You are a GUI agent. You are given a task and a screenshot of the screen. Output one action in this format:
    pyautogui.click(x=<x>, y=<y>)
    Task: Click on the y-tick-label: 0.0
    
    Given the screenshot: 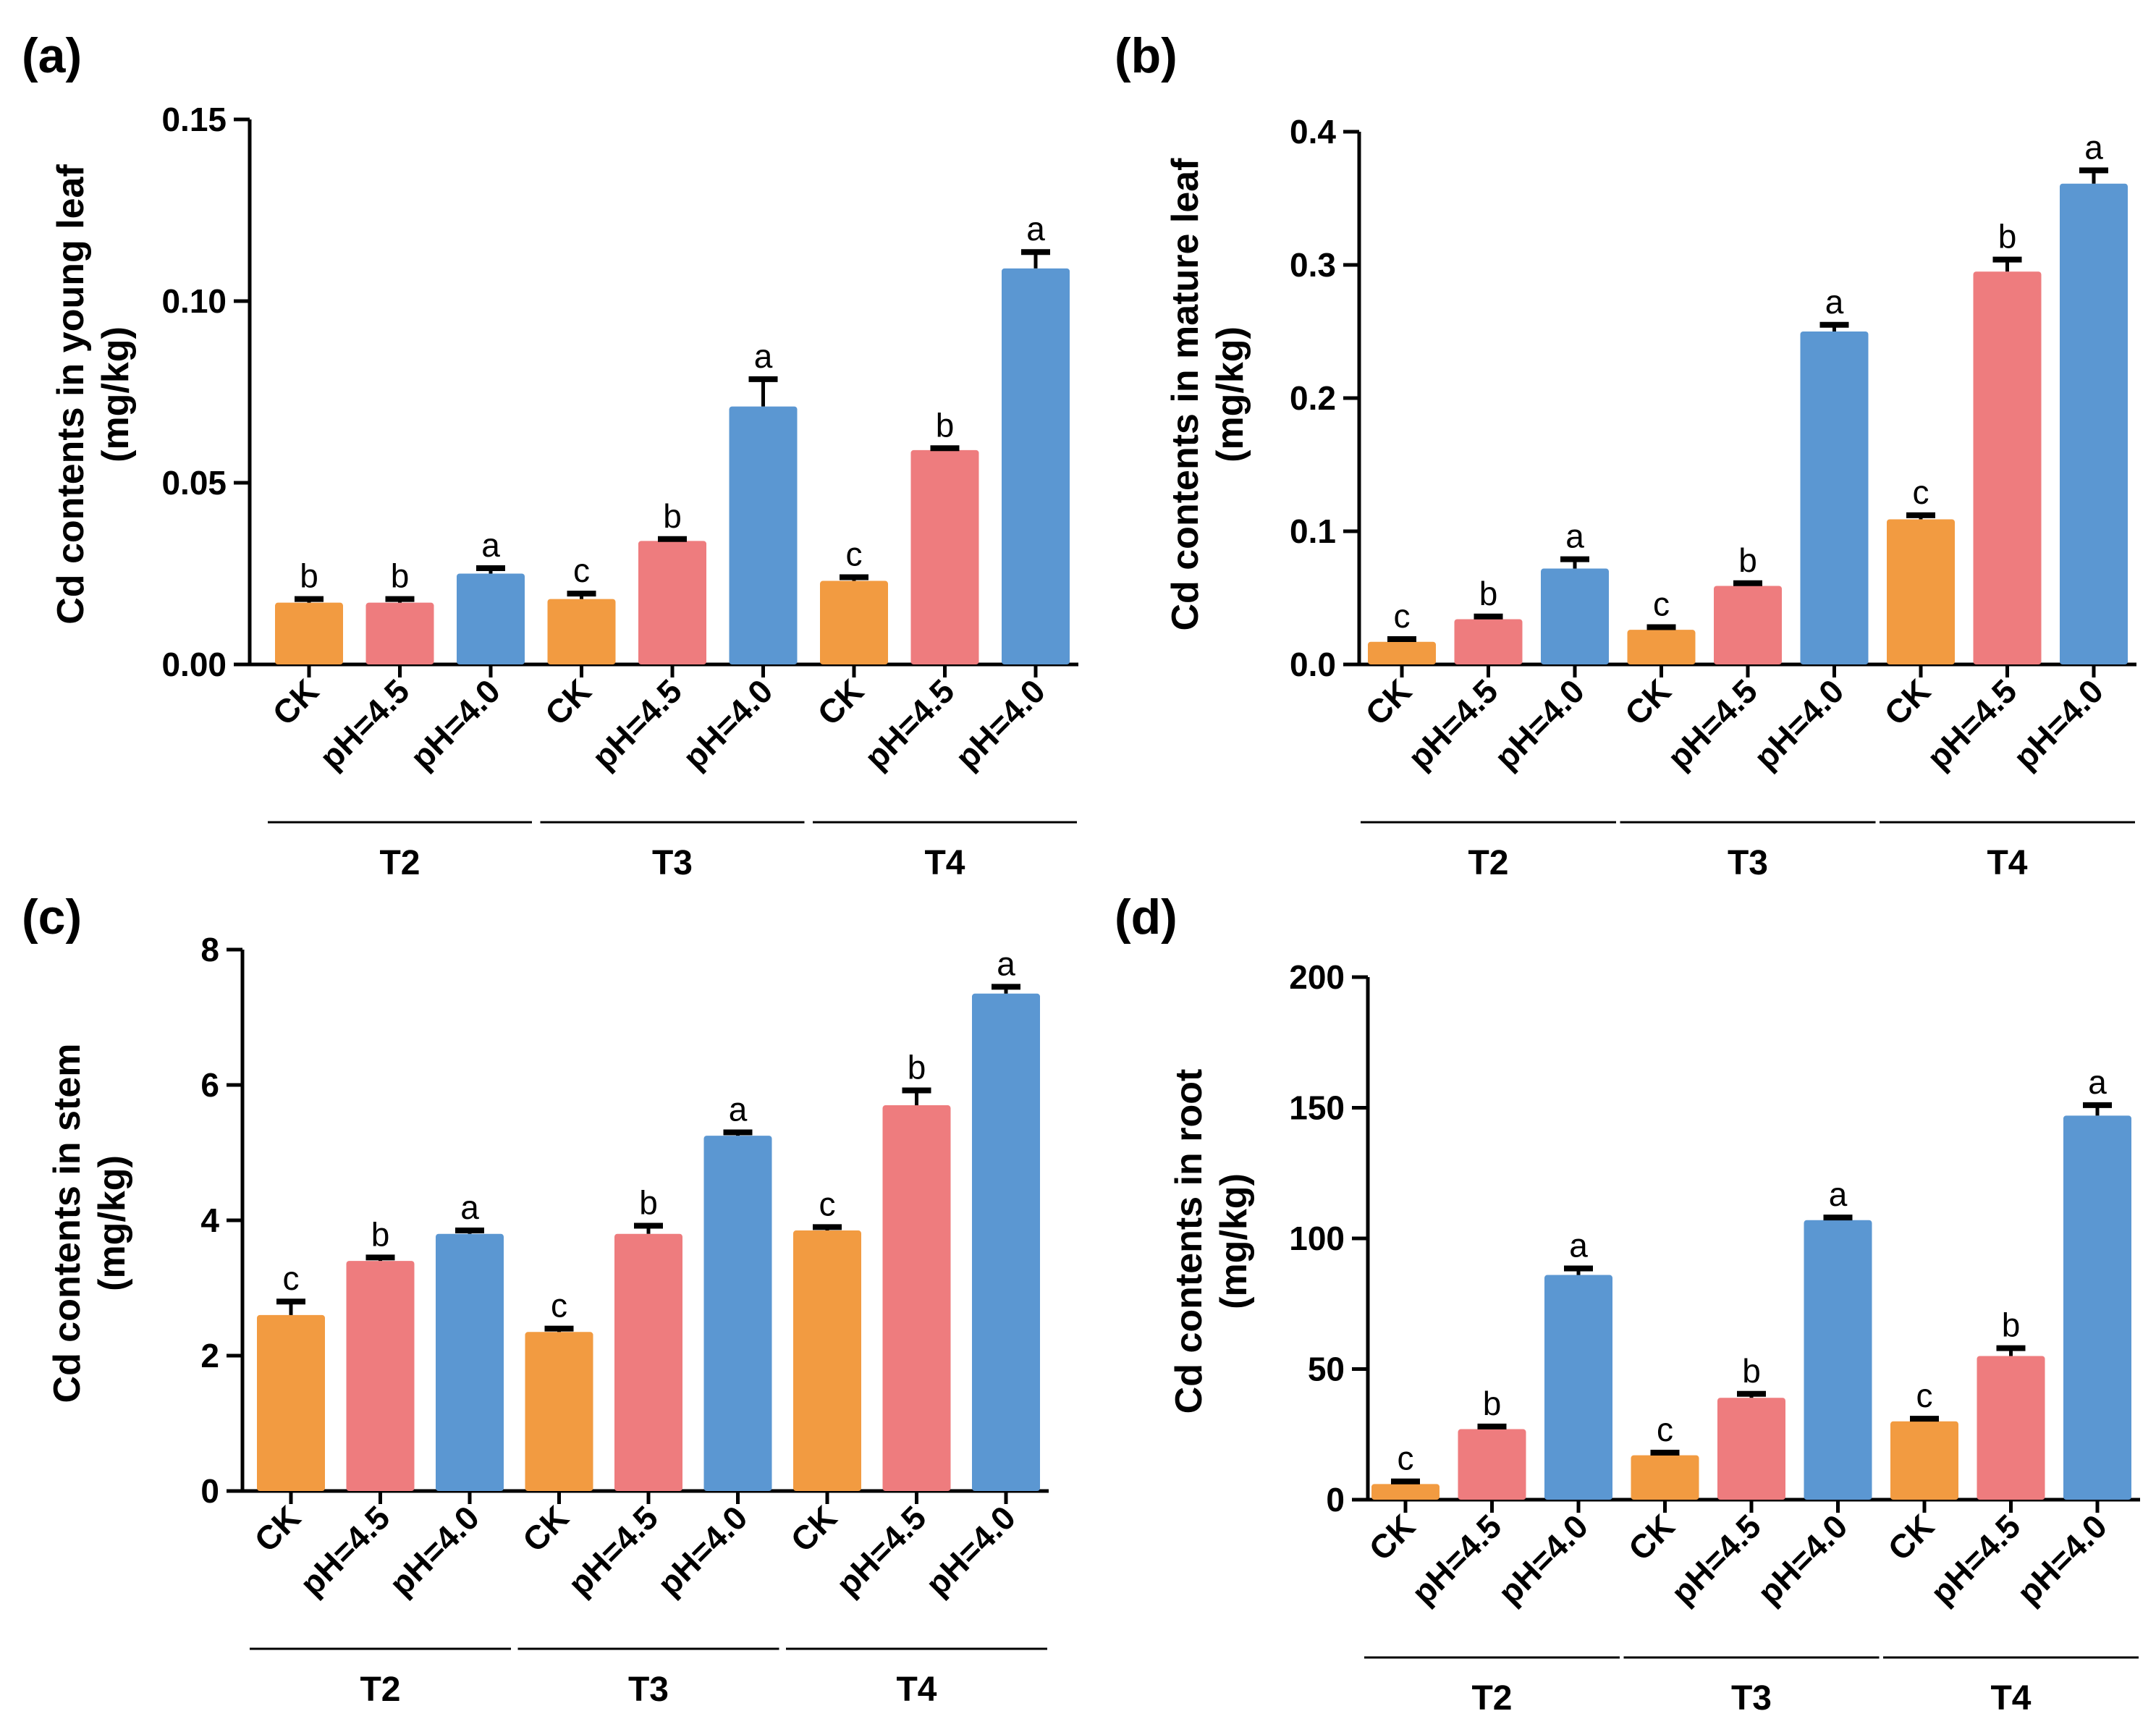 What is the action you would take?
    pyautogui.click(x=1313, y=664)
    